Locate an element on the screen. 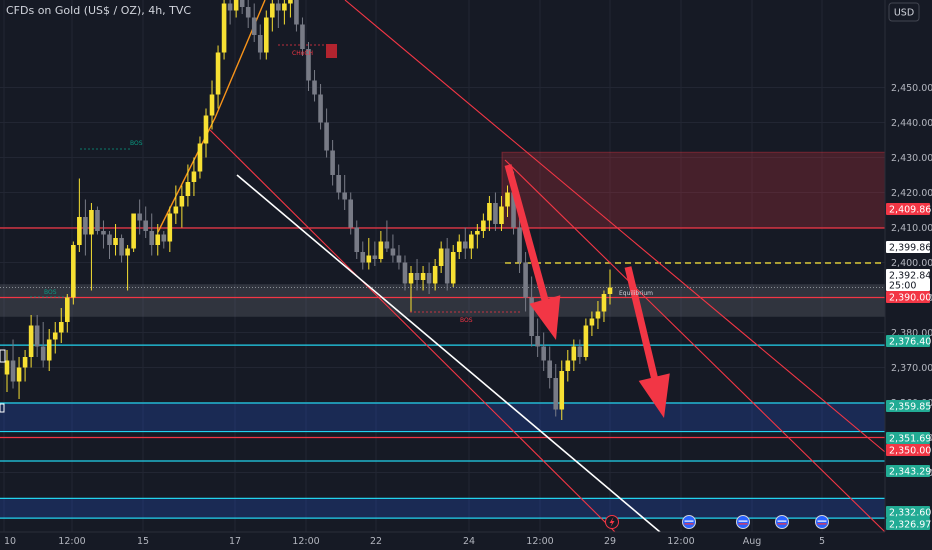 The width and height of the screenshot is (932, 550). chart-title: CFDs on Gold (US$ / OZ), 4h, TVC is located at coordinates (98, 10).